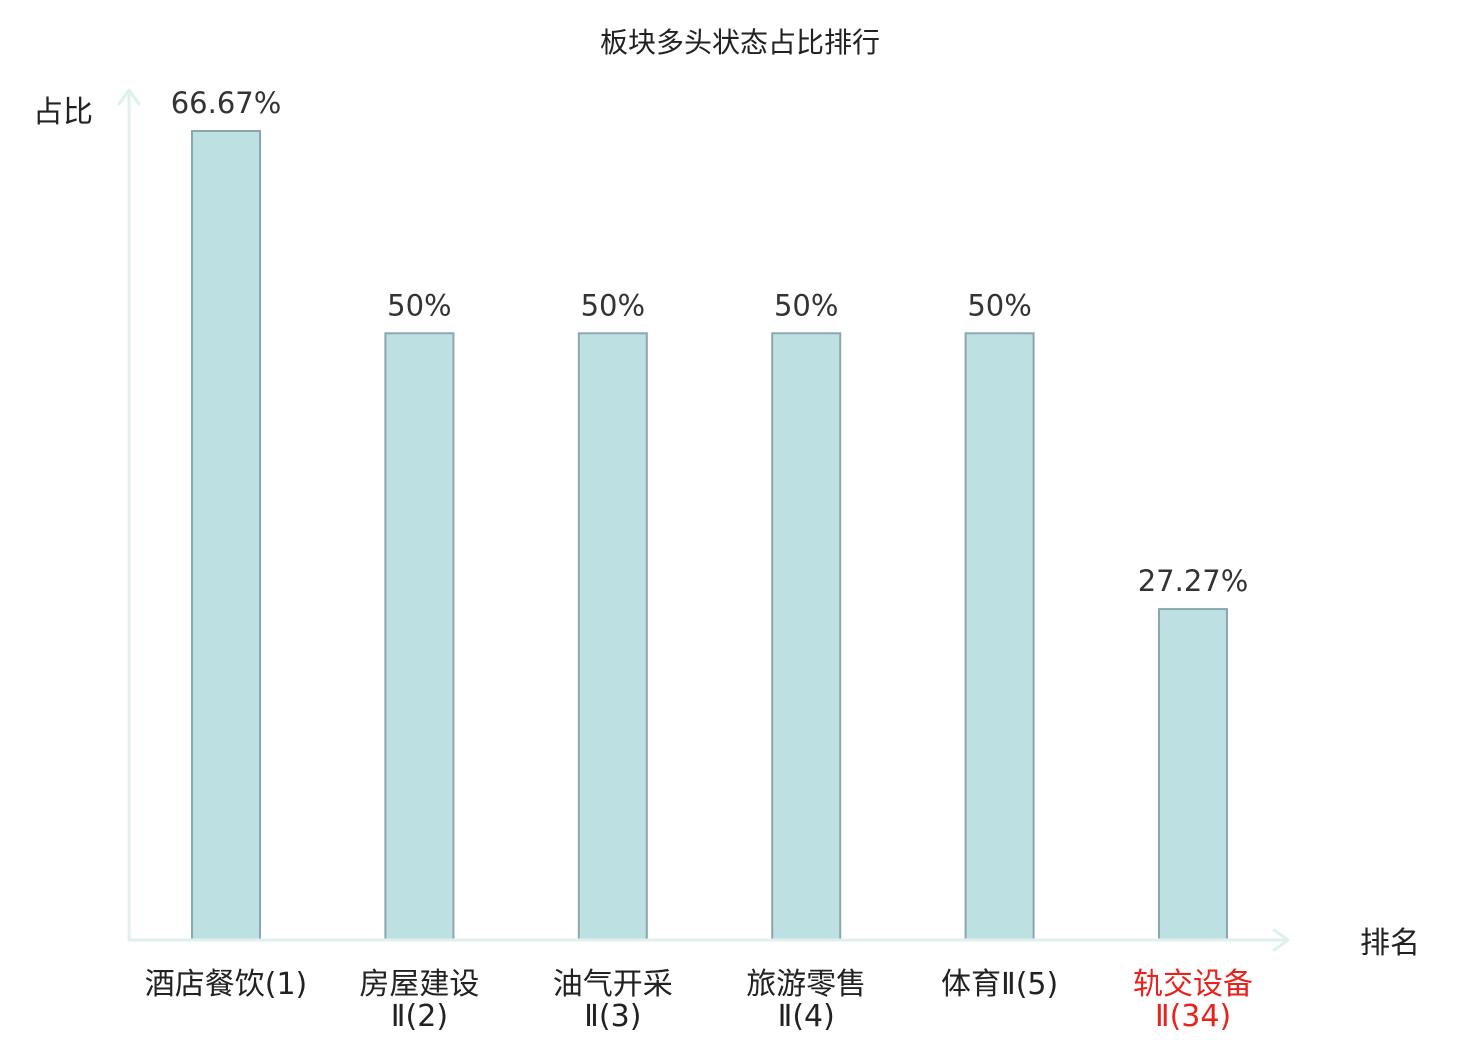 This screenshot has height=1040, width=1480. What do you see at coordinates (419, 305) in the screenshot?
I see `value-label-2: 50%` at bounding box center [419, 305].